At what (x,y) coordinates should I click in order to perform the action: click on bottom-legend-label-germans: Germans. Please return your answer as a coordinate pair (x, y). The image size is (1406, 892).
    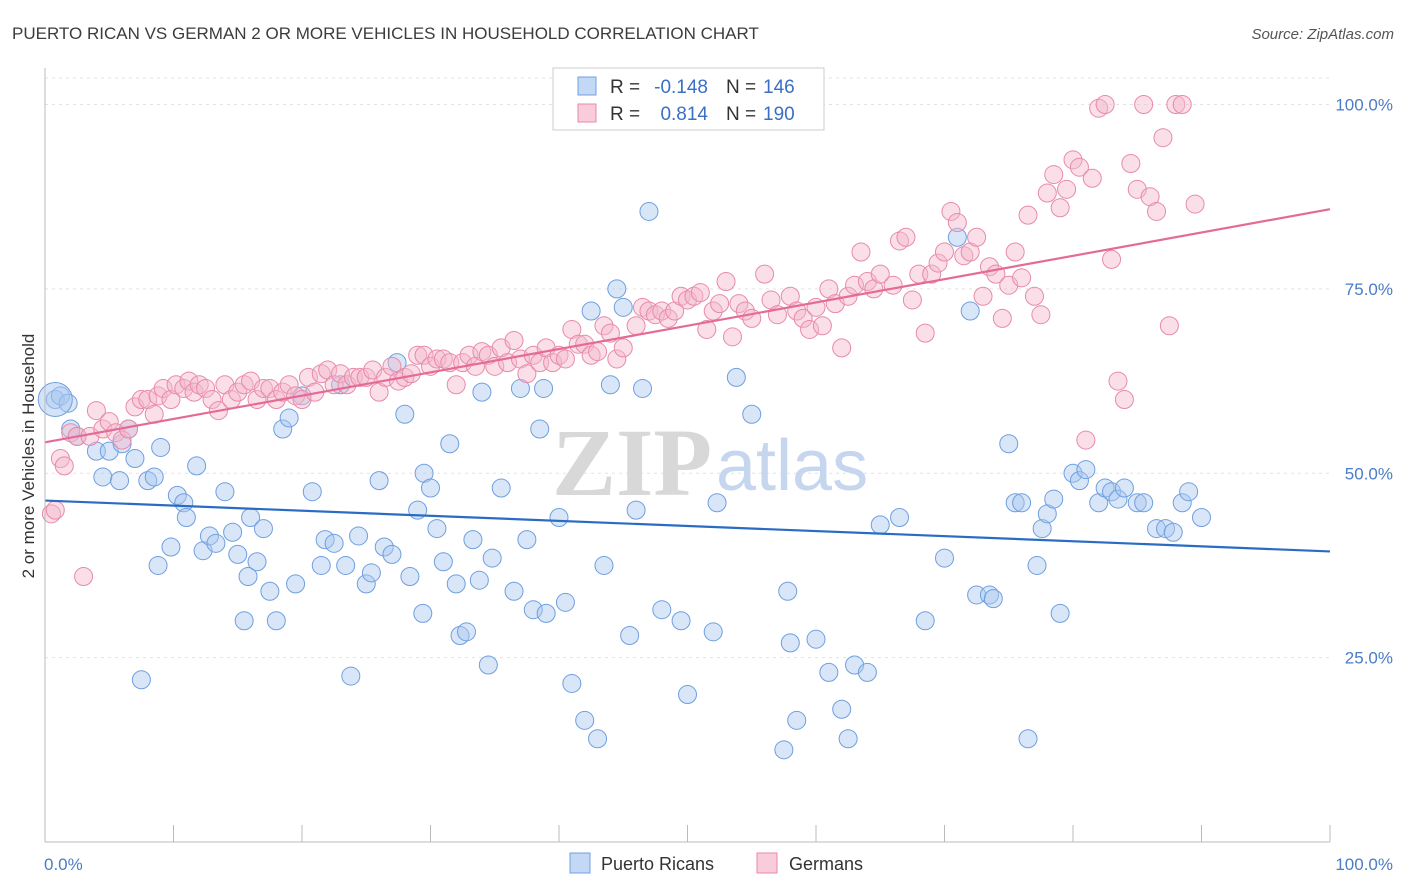
    Looking at the image, I should click on (826, 864).